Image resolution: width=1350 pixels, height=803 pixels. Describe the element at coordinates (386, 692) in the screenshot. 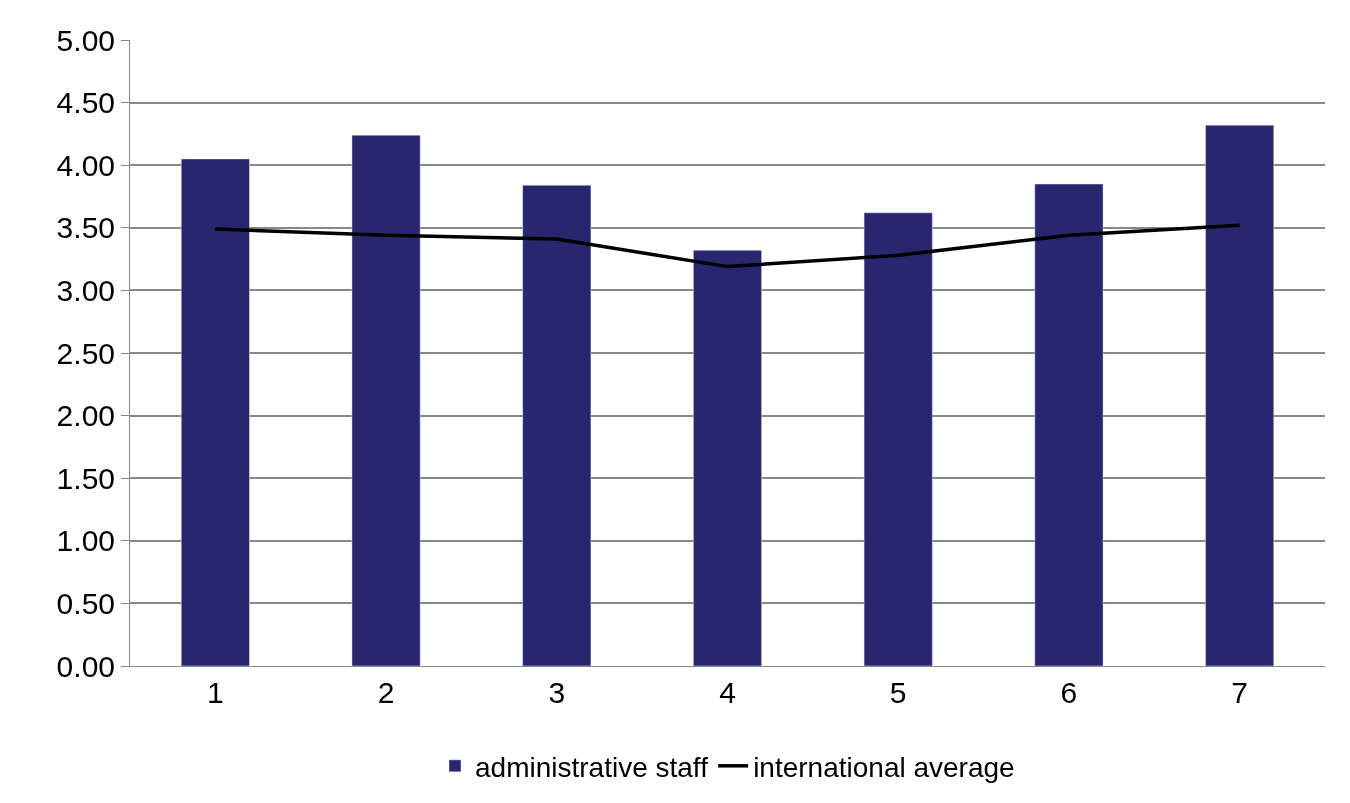

I see `x-tick-label: 2` at that location.